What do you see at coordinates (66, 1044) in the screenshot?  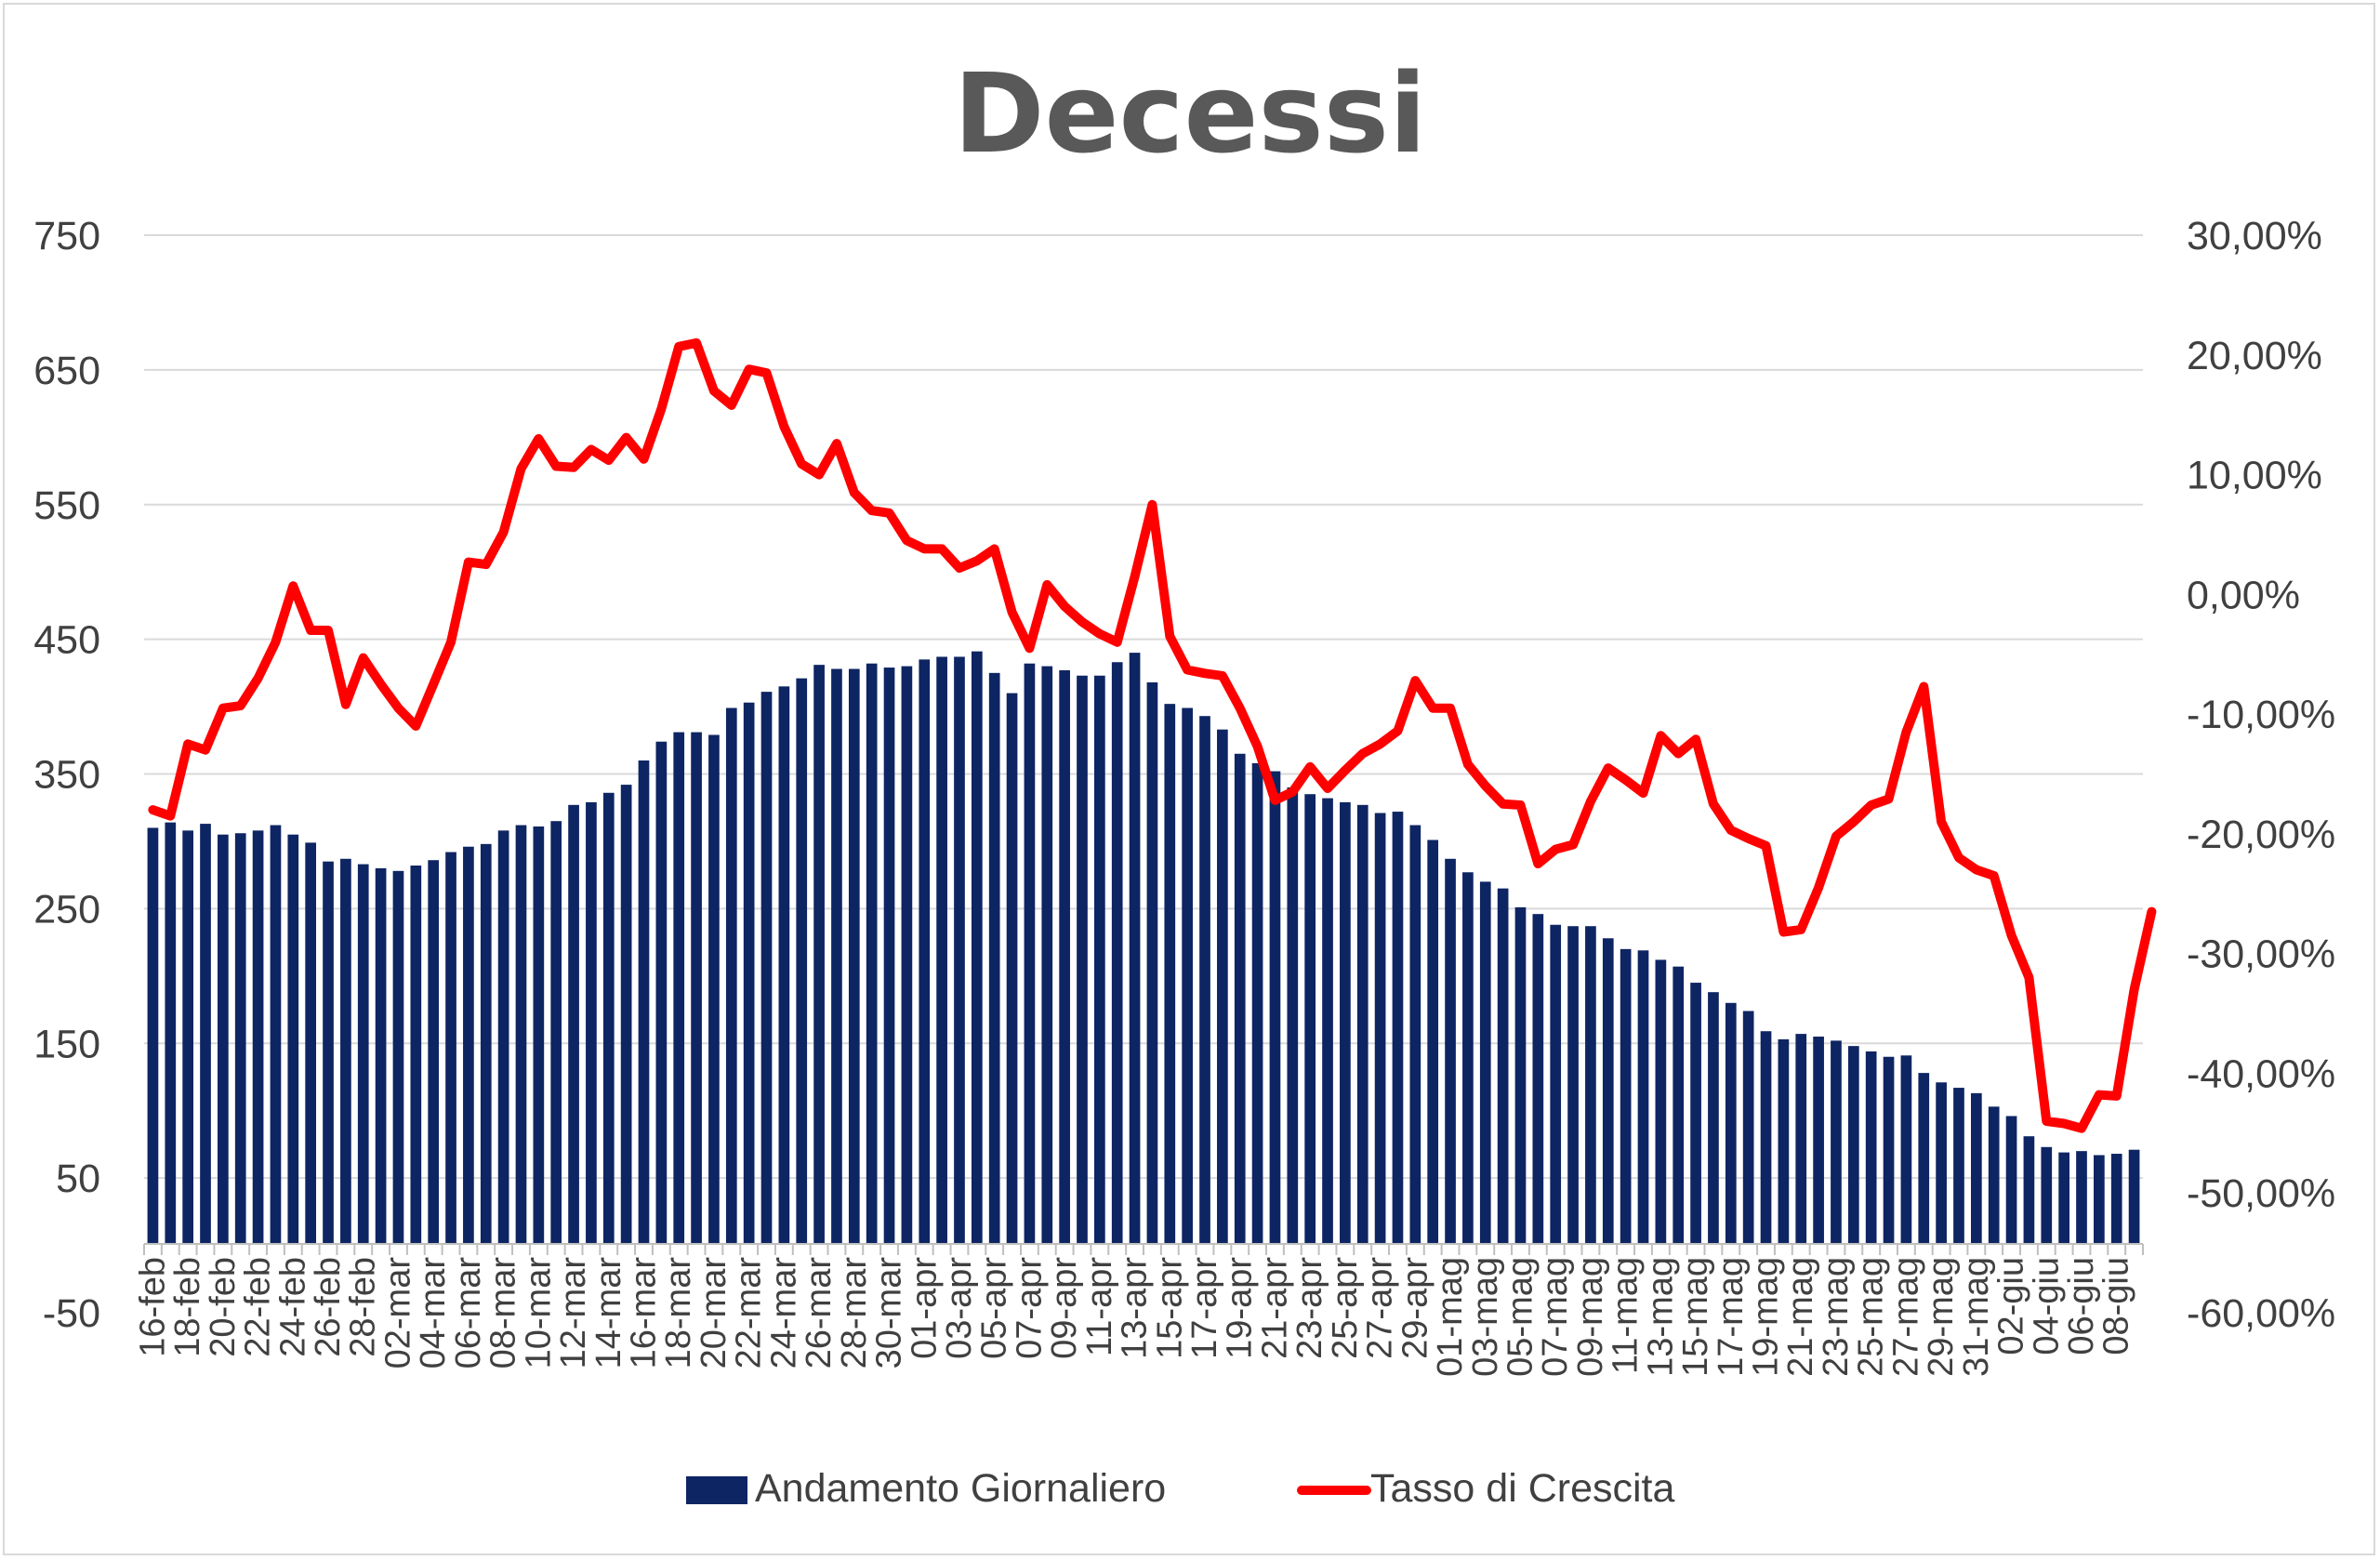 I see `left-y-tick-label: 150` at bounding box center [66, 1044].